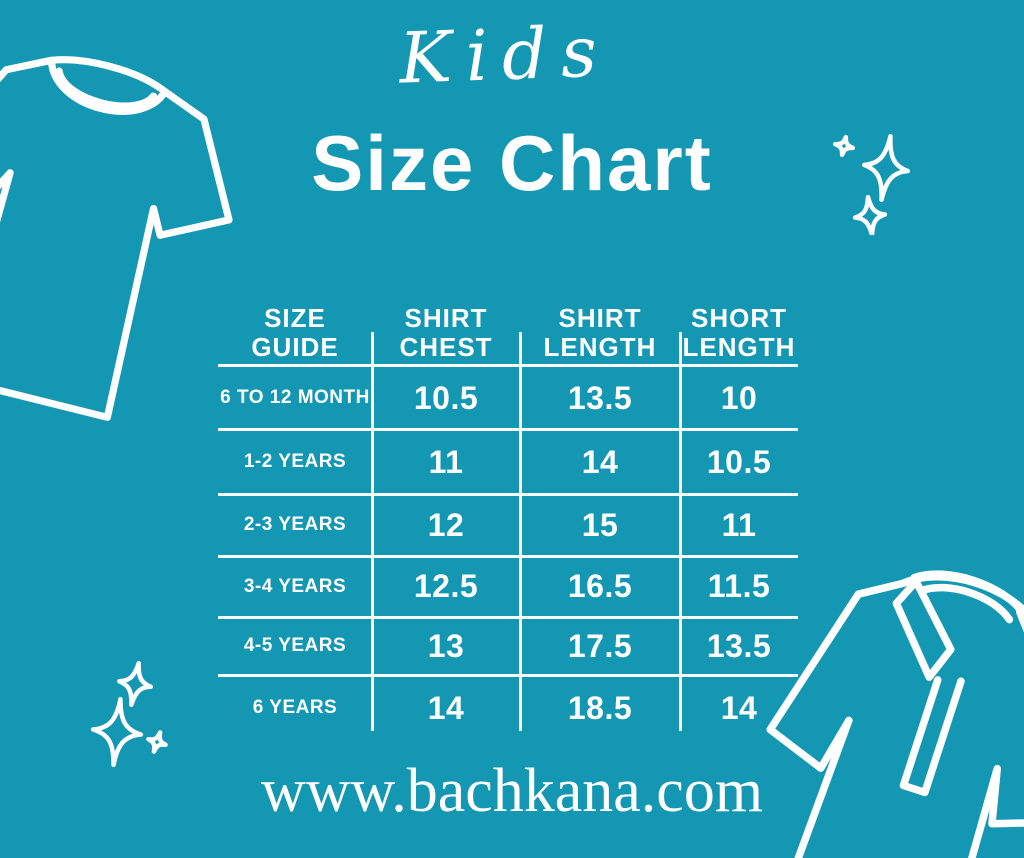 The width and height of the screenshot is (1024, 858). What do you see at coordinates (295, 347) in the screenshot?
I see `header-line: GUIDE` at bounding box center [295, 347].